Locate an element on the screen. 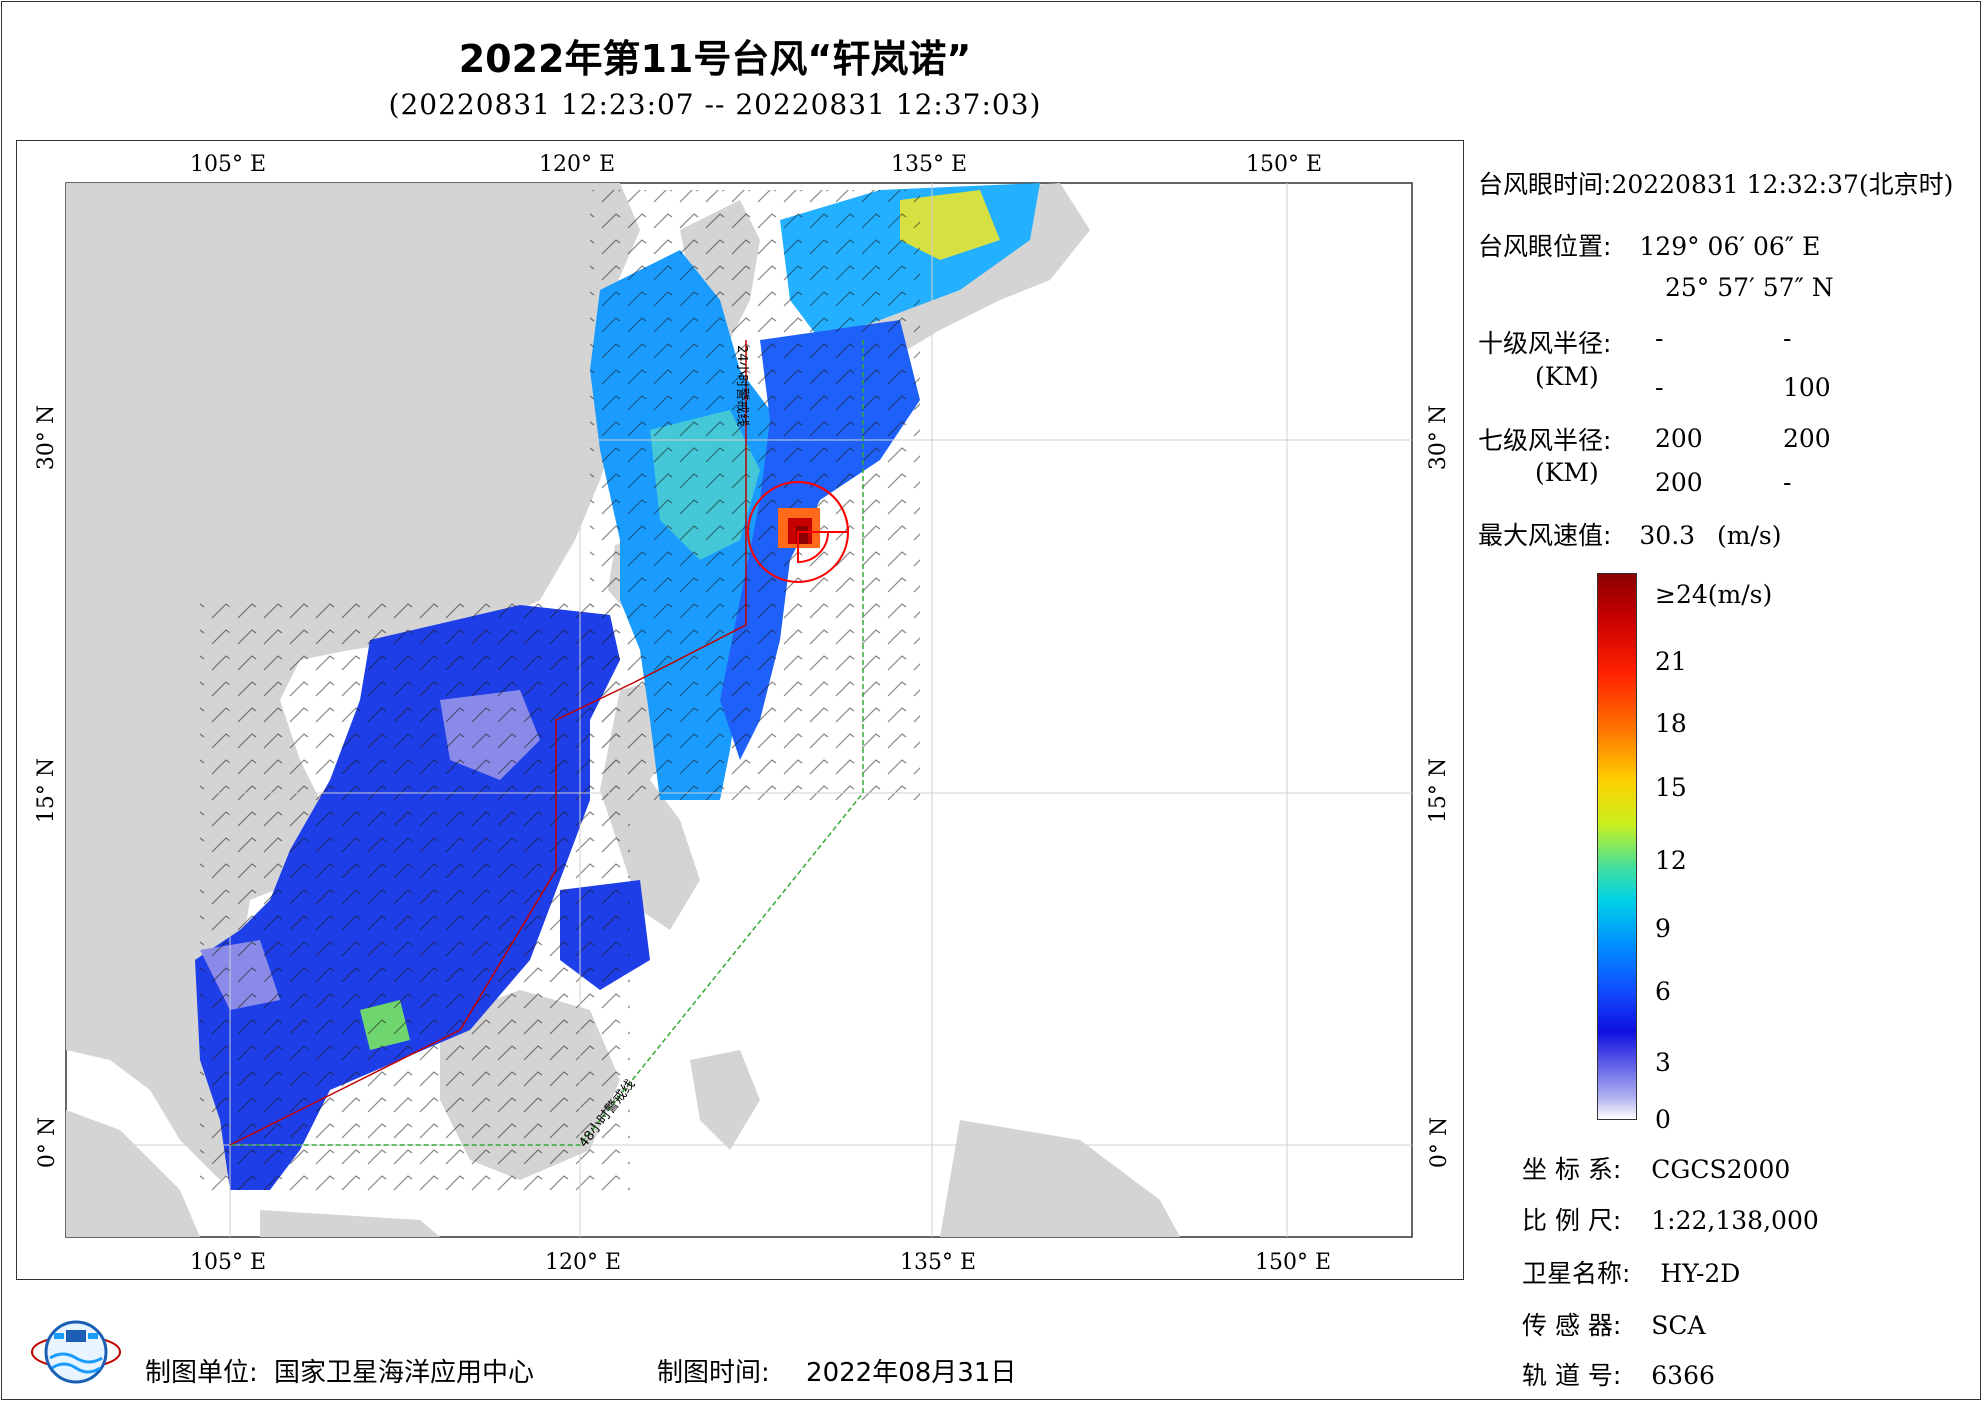  r7-value-3: 200 is located at coordinates (1679, 482).